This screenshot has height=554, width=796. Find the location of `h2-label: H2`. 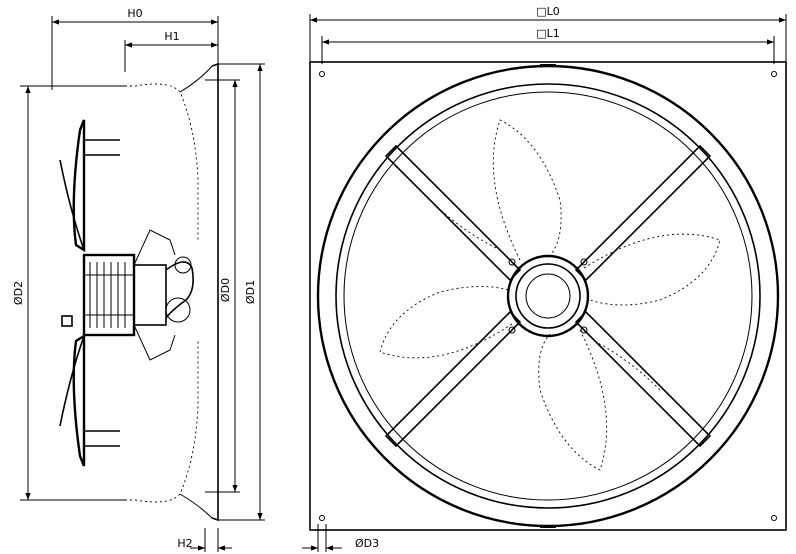

h2-label: H2 is located at coordinates (184, 543).